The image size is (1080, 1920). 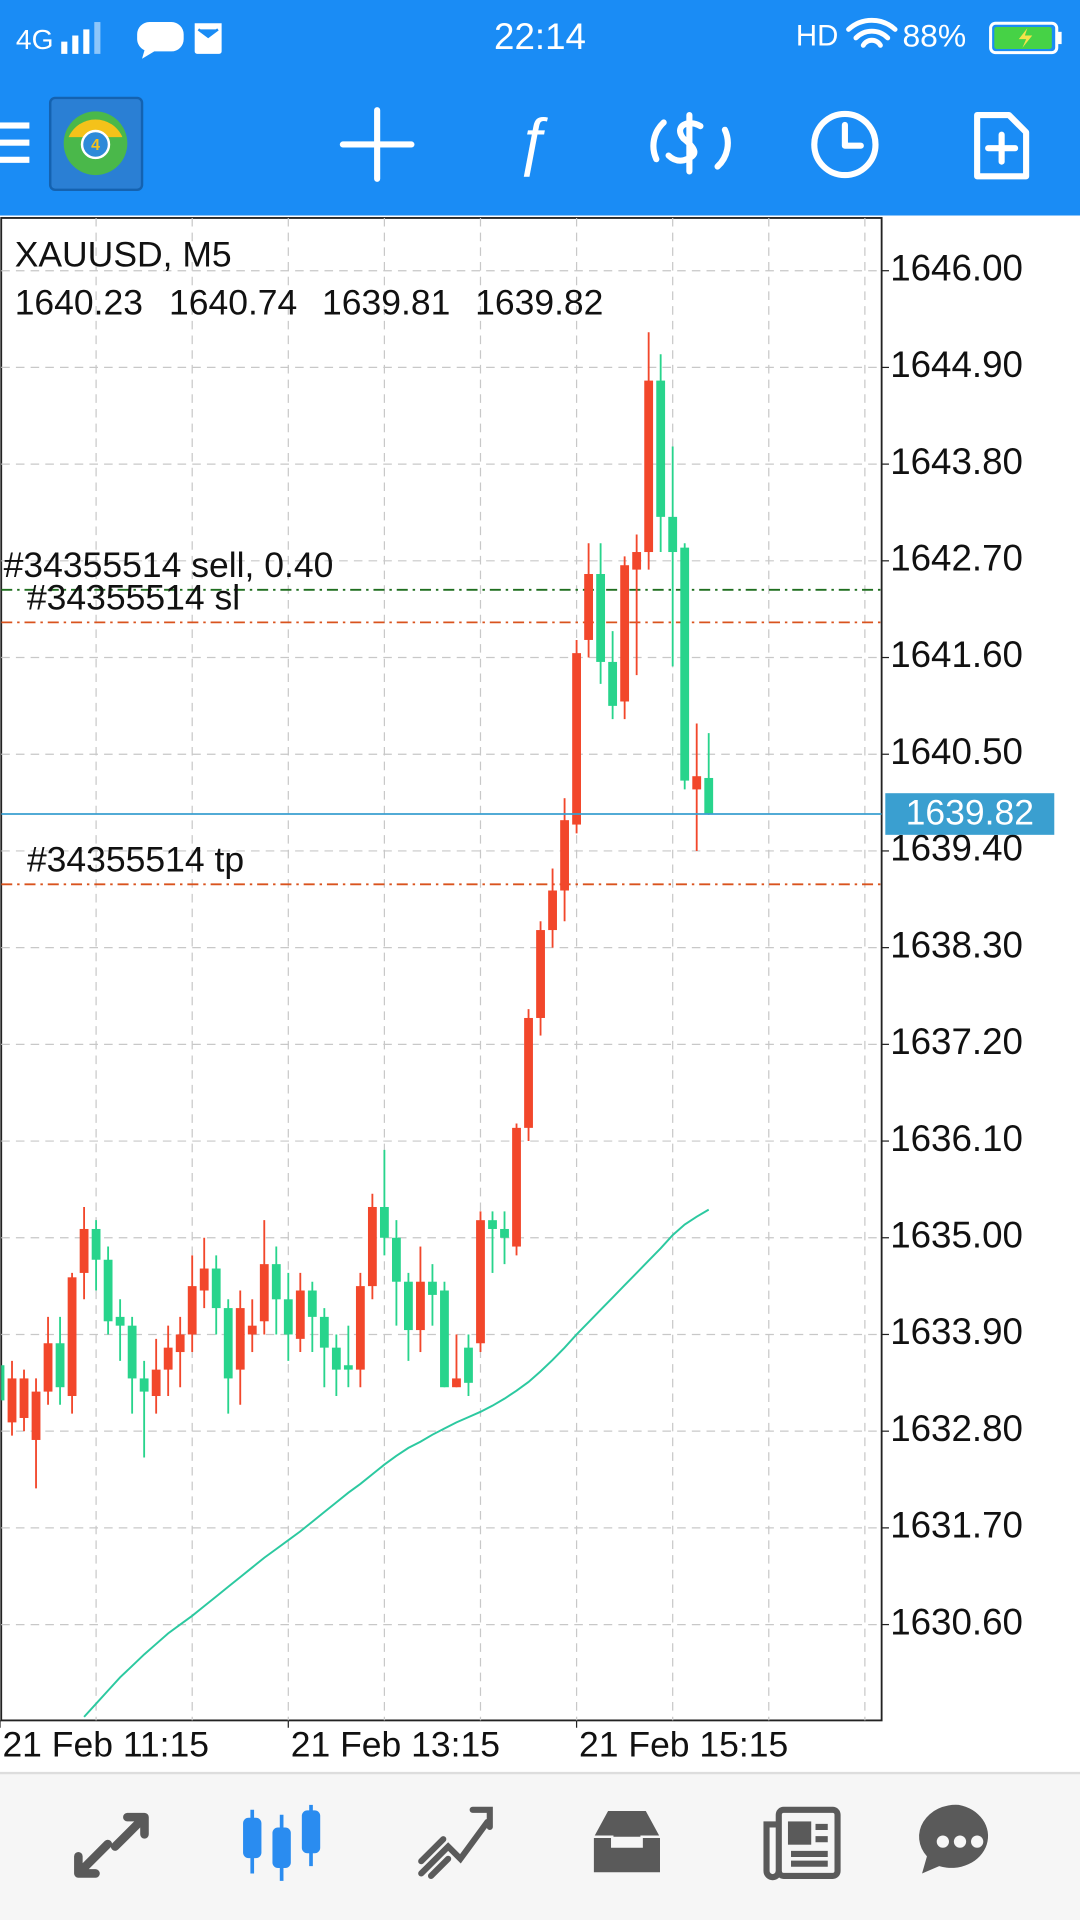 I want to click on ohlc-low: 1639.81, so click(x=386, y=302).